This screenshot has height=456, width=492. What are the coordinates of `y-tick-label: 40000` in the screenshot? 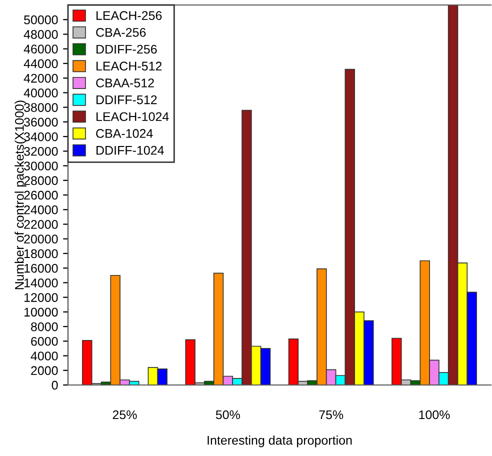 It's located at (41, 93).